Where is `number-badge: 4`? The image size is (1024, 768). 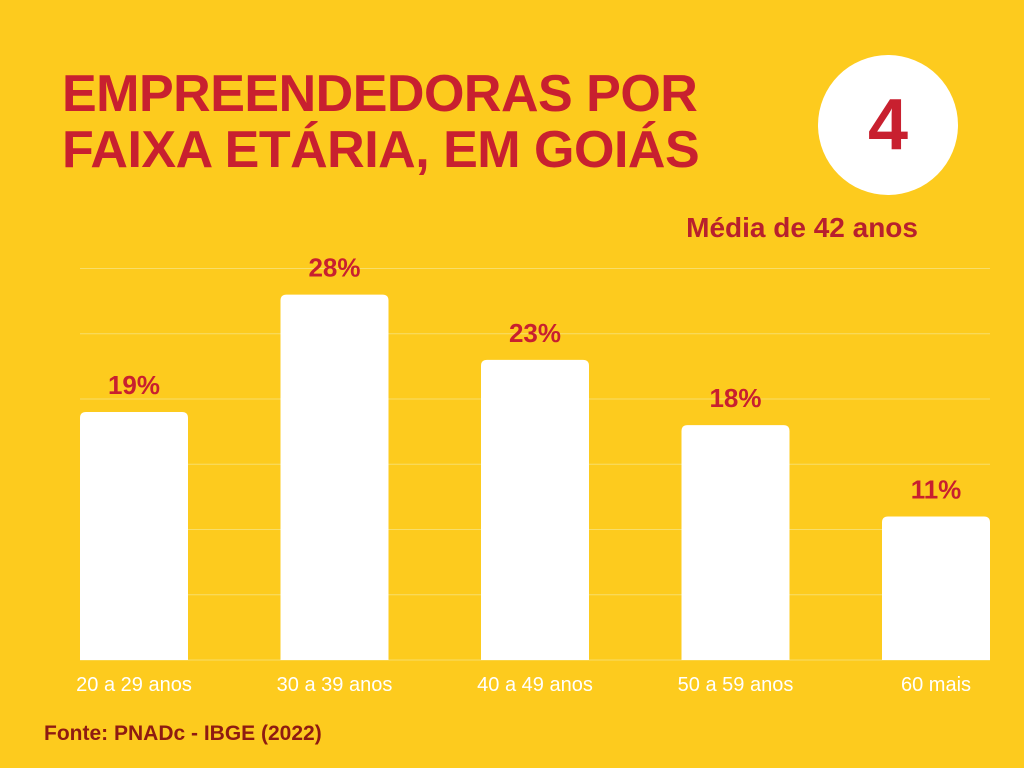
number-badge: 4 is located at coordinates (888, 125).